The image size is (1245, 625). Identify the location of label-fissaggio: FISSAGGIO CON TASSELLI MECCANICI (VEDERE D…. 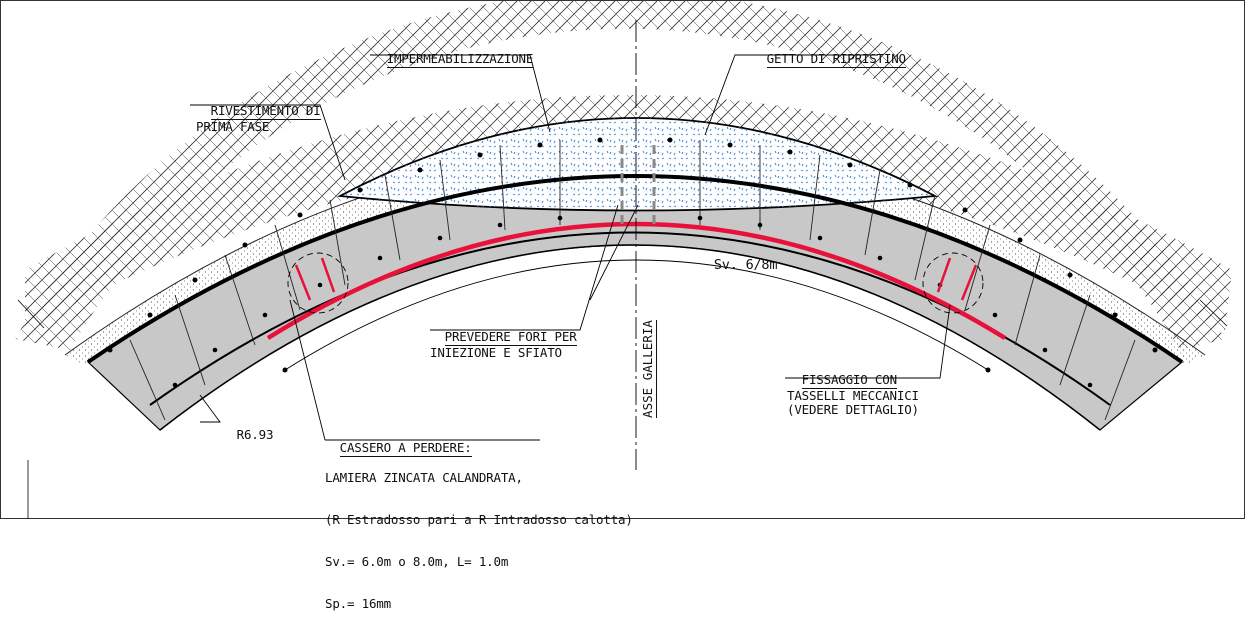
(853, 394).